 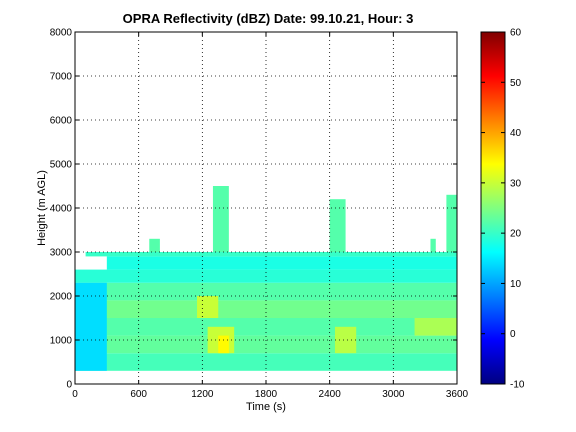 I want to click on x-axis-label: Time (s), so click(x=266, y=407).